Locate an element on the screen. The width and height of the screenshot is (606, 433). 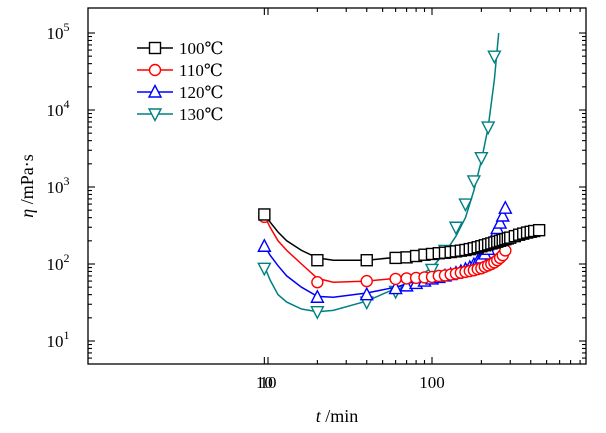
legend-label: 120℃ is located at coordinates (201, 92).